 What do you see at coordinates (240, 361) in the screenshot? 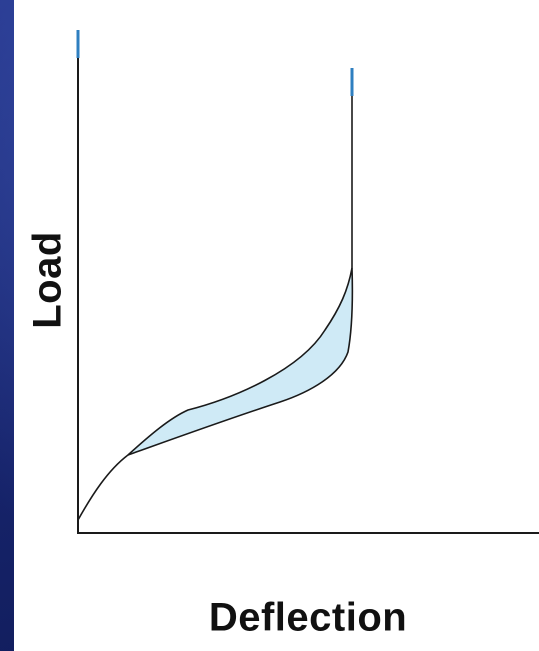
I see `unloading-curve` at bounding box center [240, 361].